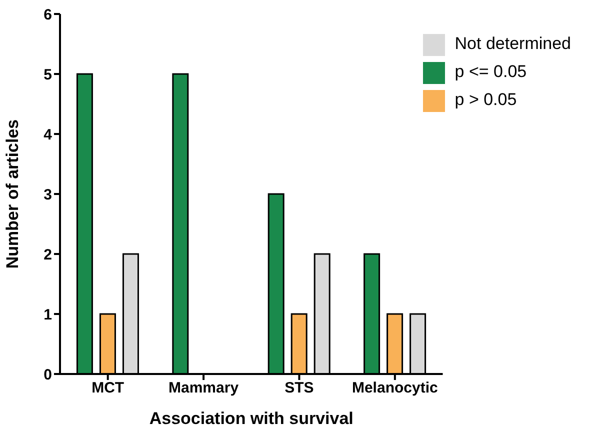 The image size is (611, 440). What do you see at coordinates (12, 194) in the screenshot?
I see `y-axis-title: Number of articles` at bounding box center [12, 194].